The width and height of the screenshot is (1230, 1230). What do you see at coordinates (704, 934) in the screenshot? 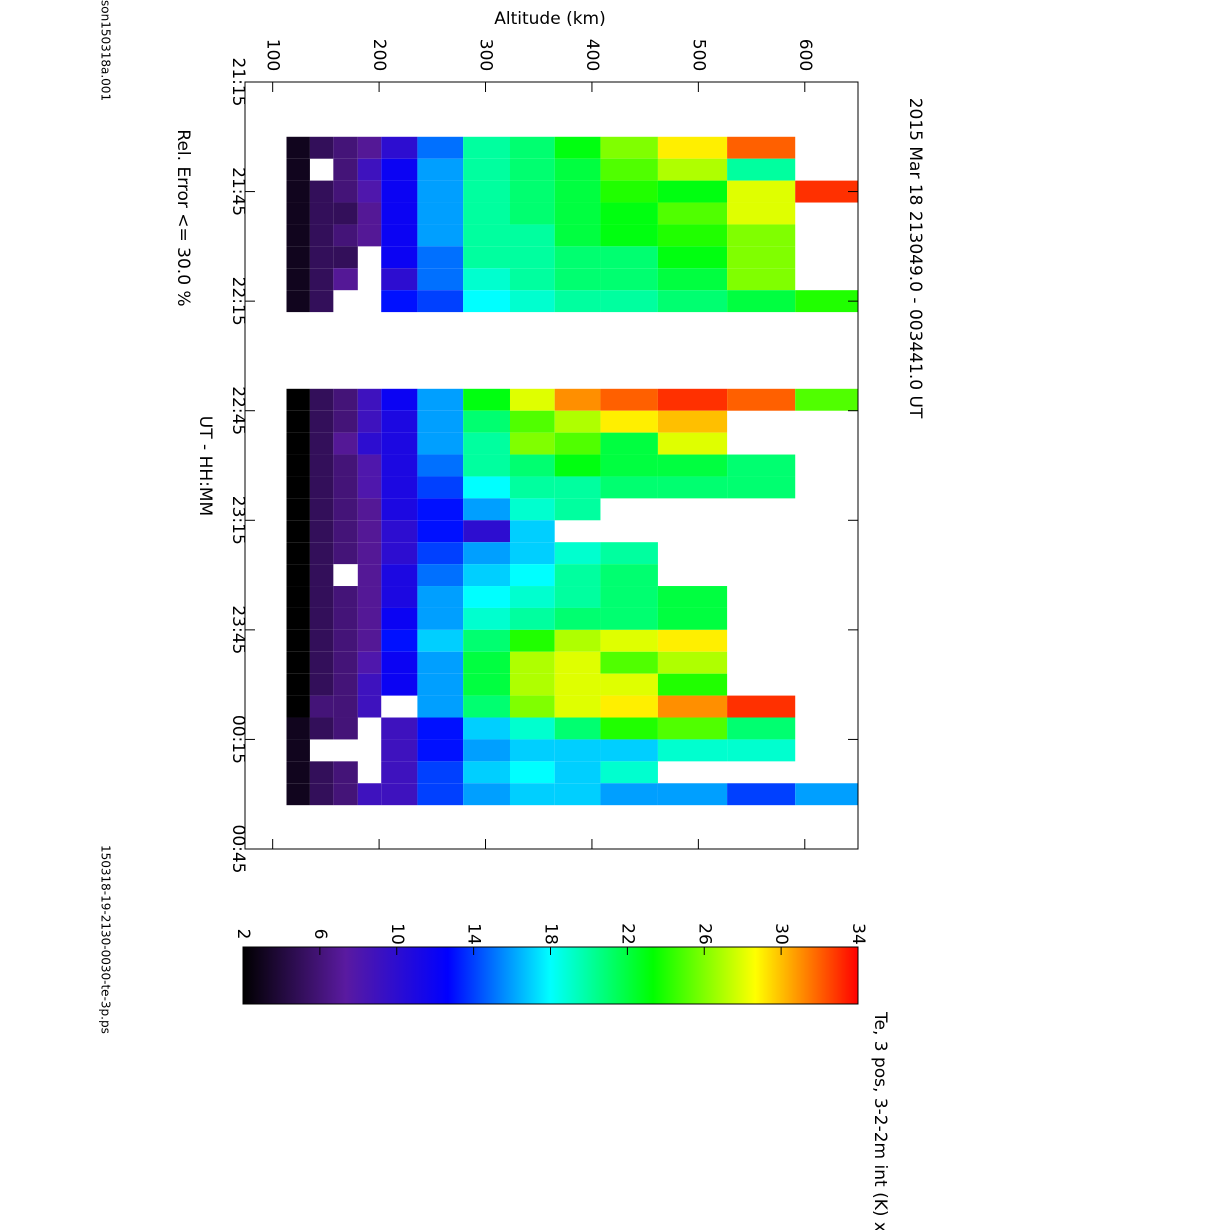
I see `colorbar-tick-label: 26` at bounding box center [704, 934].